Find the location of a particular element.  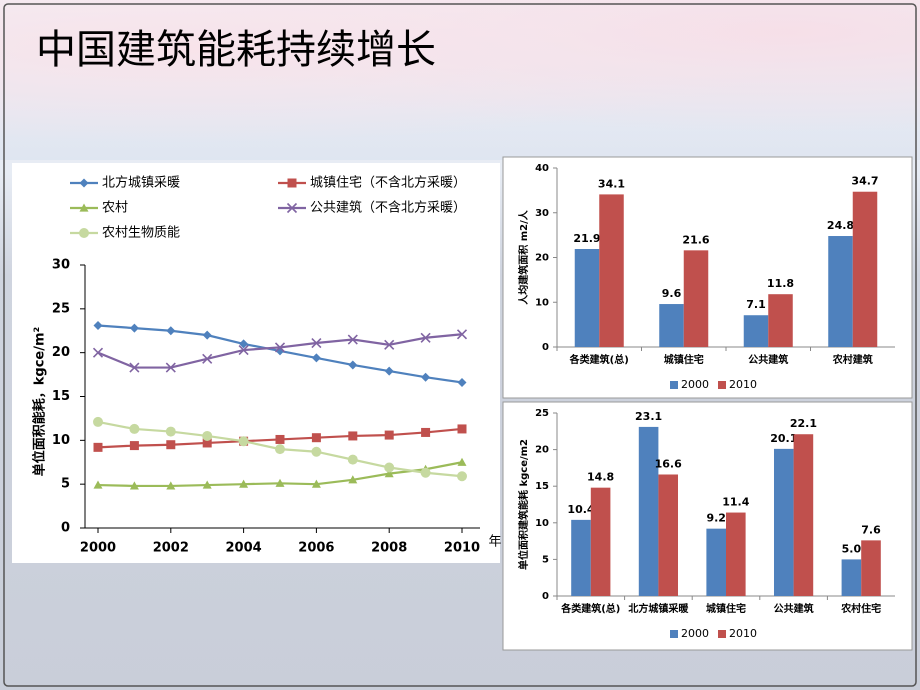

legend-label: 农村 is located at coordinates (115, 208).